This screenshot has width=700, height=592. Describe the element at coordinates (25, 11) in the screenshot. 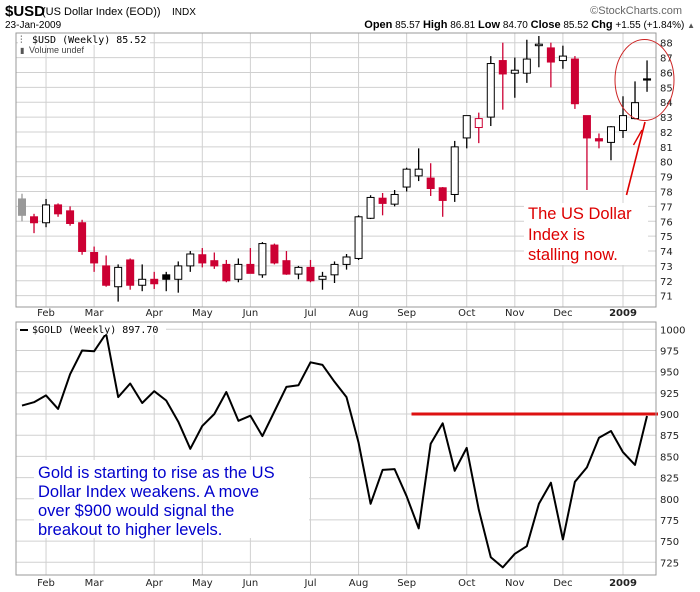

I see `symbol: $USD` at that location.